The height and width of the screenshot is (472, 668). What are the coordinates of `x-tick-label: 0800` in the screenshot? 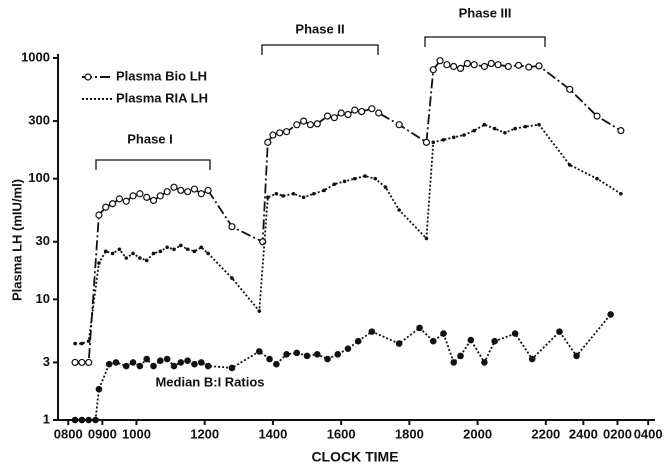 It's located at (68, 433).